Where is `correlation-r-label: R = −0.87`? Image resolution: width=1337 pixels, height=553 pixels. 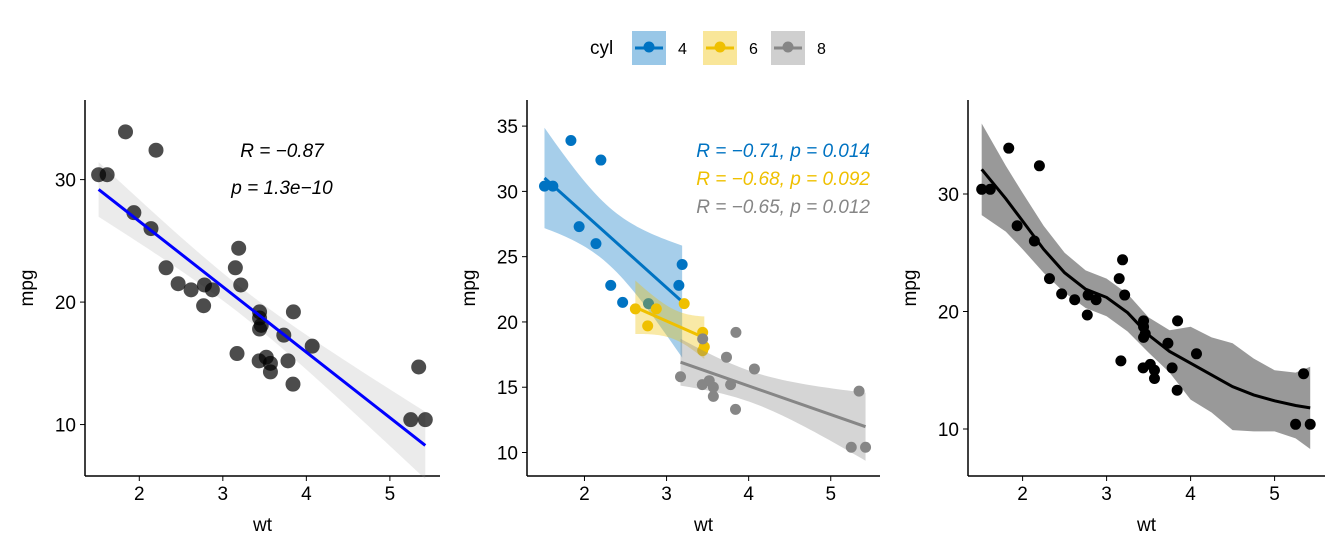
correlation-r-label: R = −0.87 is located at coordinates (282, 151).